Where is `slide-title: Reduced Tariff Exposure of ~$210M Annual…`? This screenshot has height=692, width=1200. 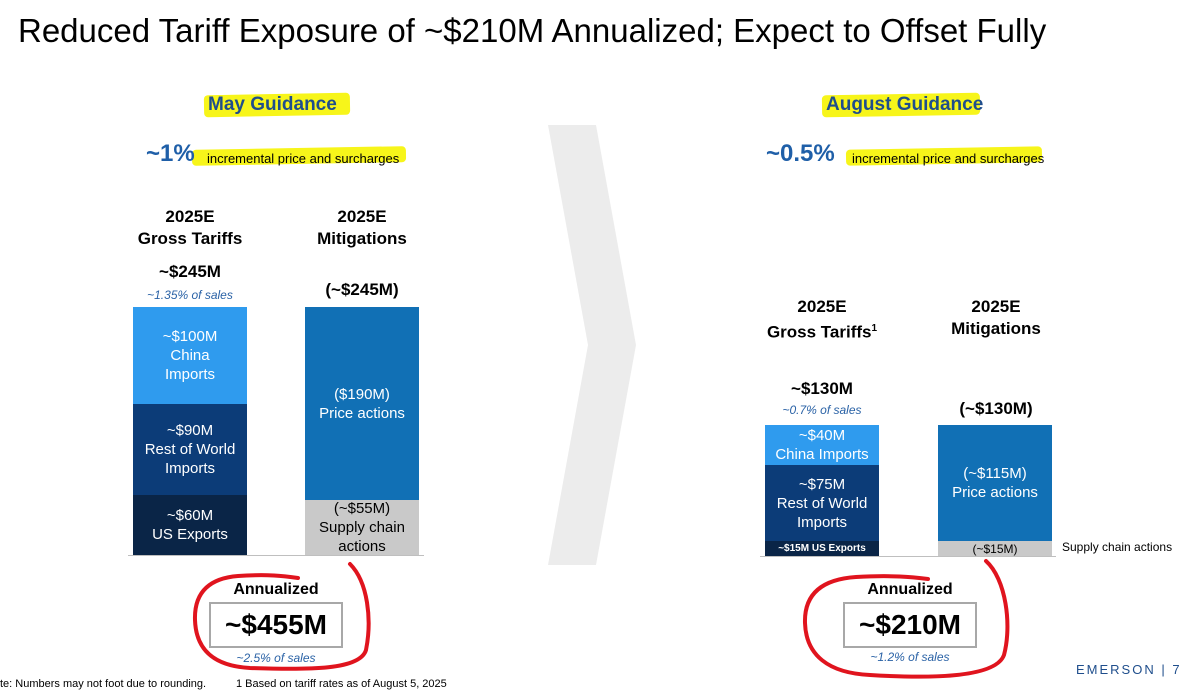
slide-title: Reduced Tariff Exposure of ~$210M Annual… is located at coordinates (532, 30).